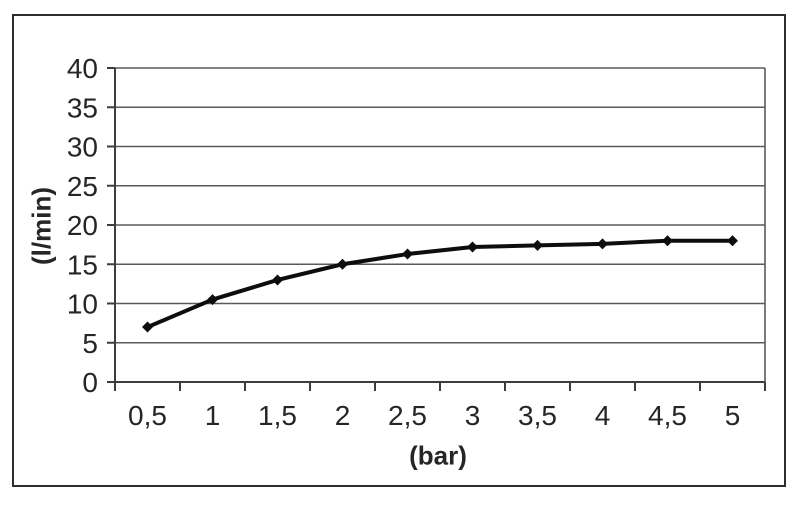 The height and width of the screenshot is (506, 800). What do you see at coordinates (277, 415) in the screenshot?
I see `x-tick-label: 1,5` at bounding box center [277, 415].